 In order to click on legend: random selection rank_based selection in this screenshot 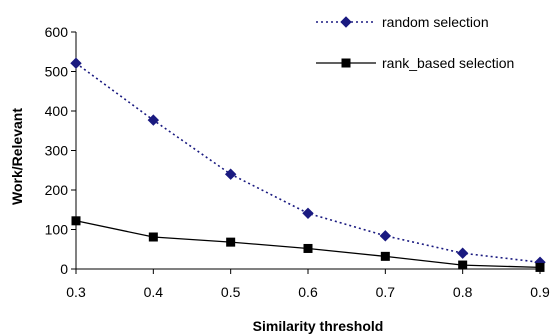, I will do `click(415, 42)`.